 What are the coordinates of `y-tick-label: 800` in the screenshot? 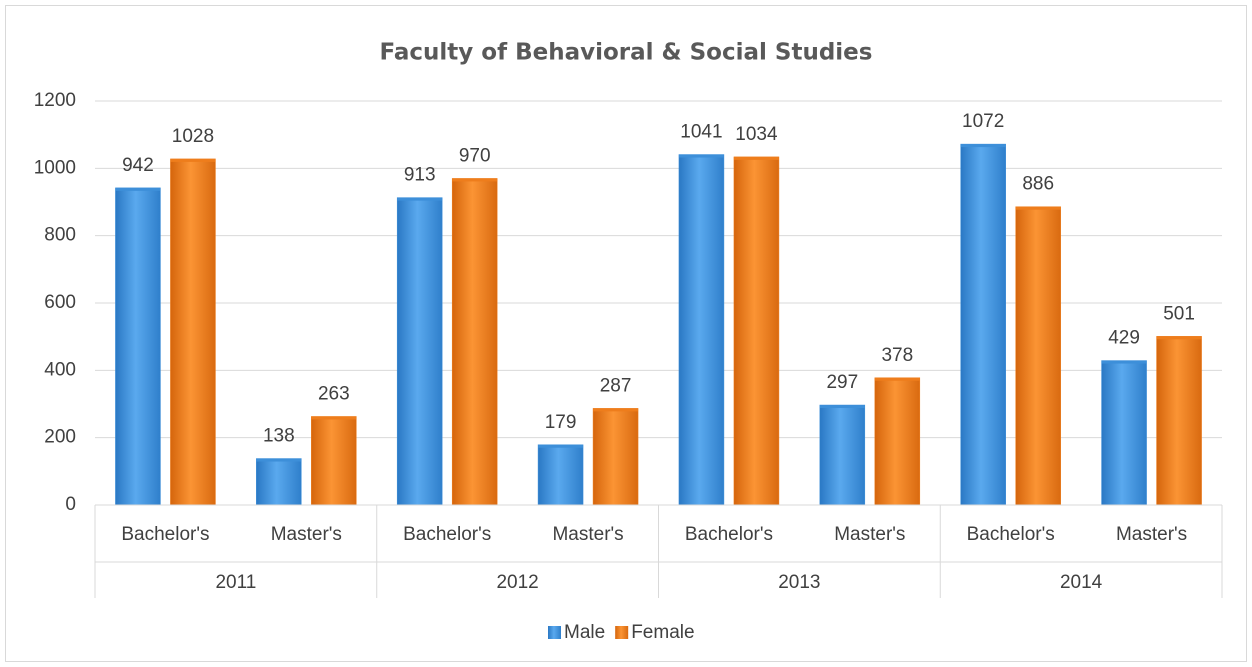 It's located at (60, 235).